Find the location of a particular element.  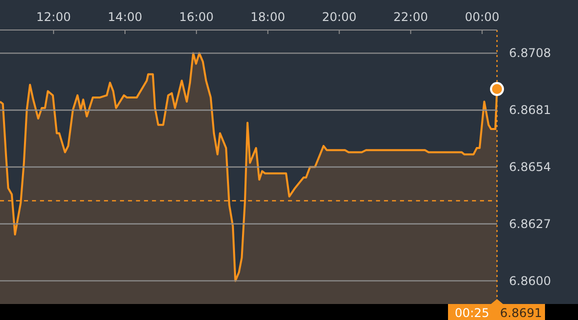

x-tick-label: 12:00 is located at coordinates (53, 17).